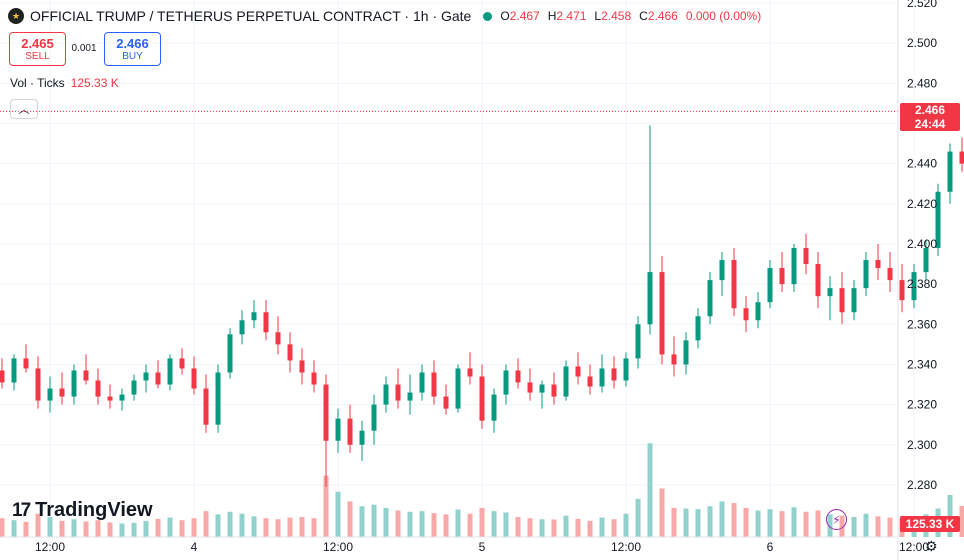  Describe the element at coordinates (922, 445) in the screenshot. I see `price-tick-label: 2.300` at that location.